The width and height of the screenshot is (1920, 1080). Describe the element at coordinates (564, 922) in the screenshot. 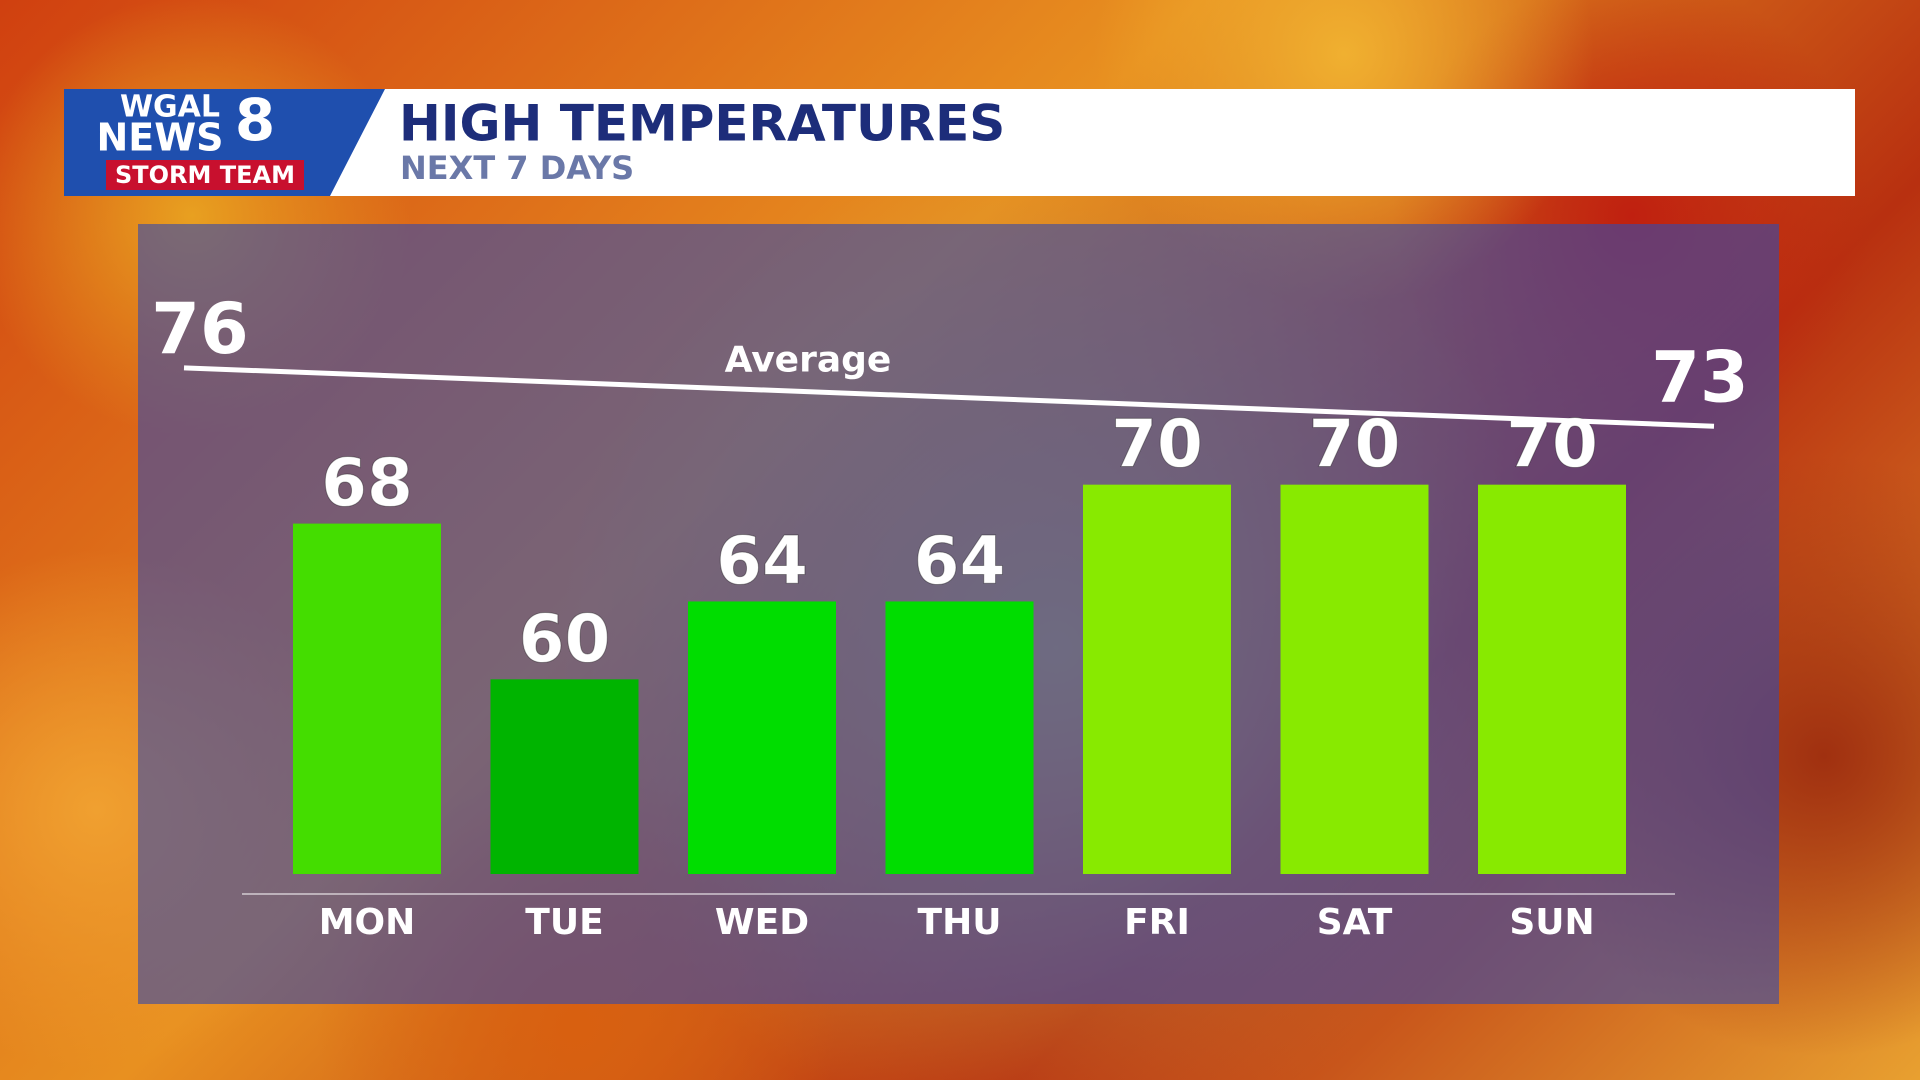

I see `x-tick-label: TUE` at that location.